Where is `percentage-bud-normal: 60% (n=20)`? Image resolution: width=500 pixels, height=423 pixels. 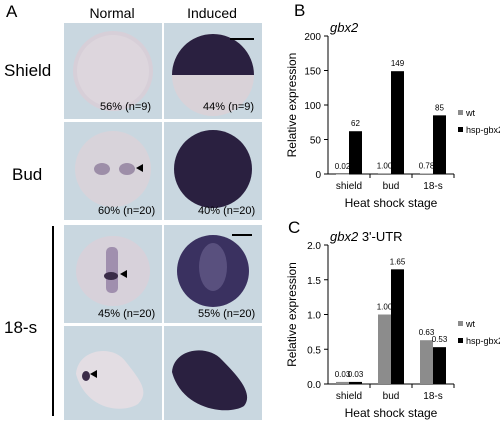 percentage-bud-normal: 60% (n=20) is located at coordinates (127, 211).